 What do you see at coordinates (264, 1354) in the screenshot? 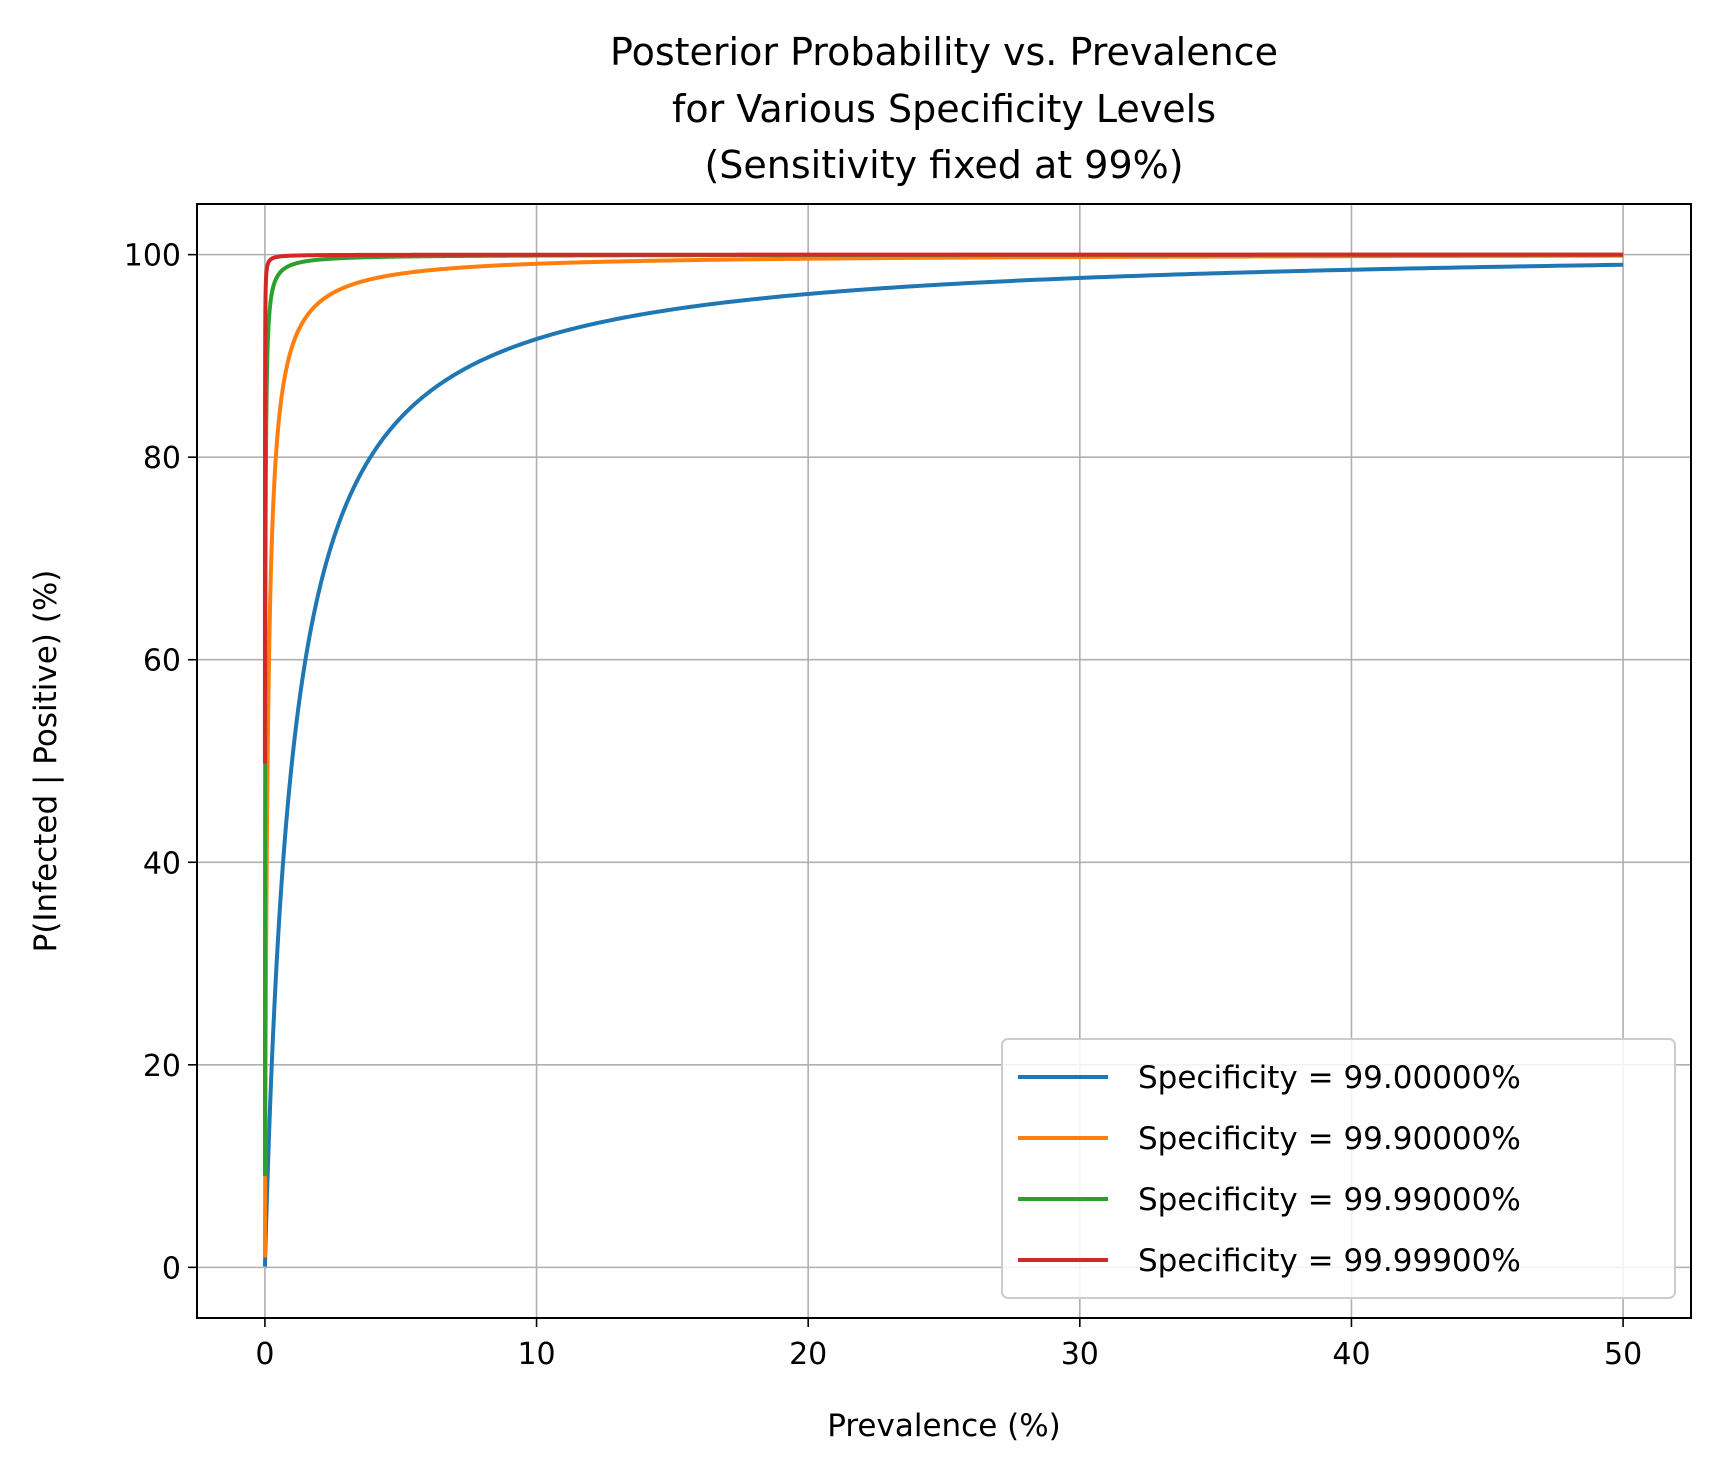
I see `x-tick-label: 0` at bounding box center [264, 1354].